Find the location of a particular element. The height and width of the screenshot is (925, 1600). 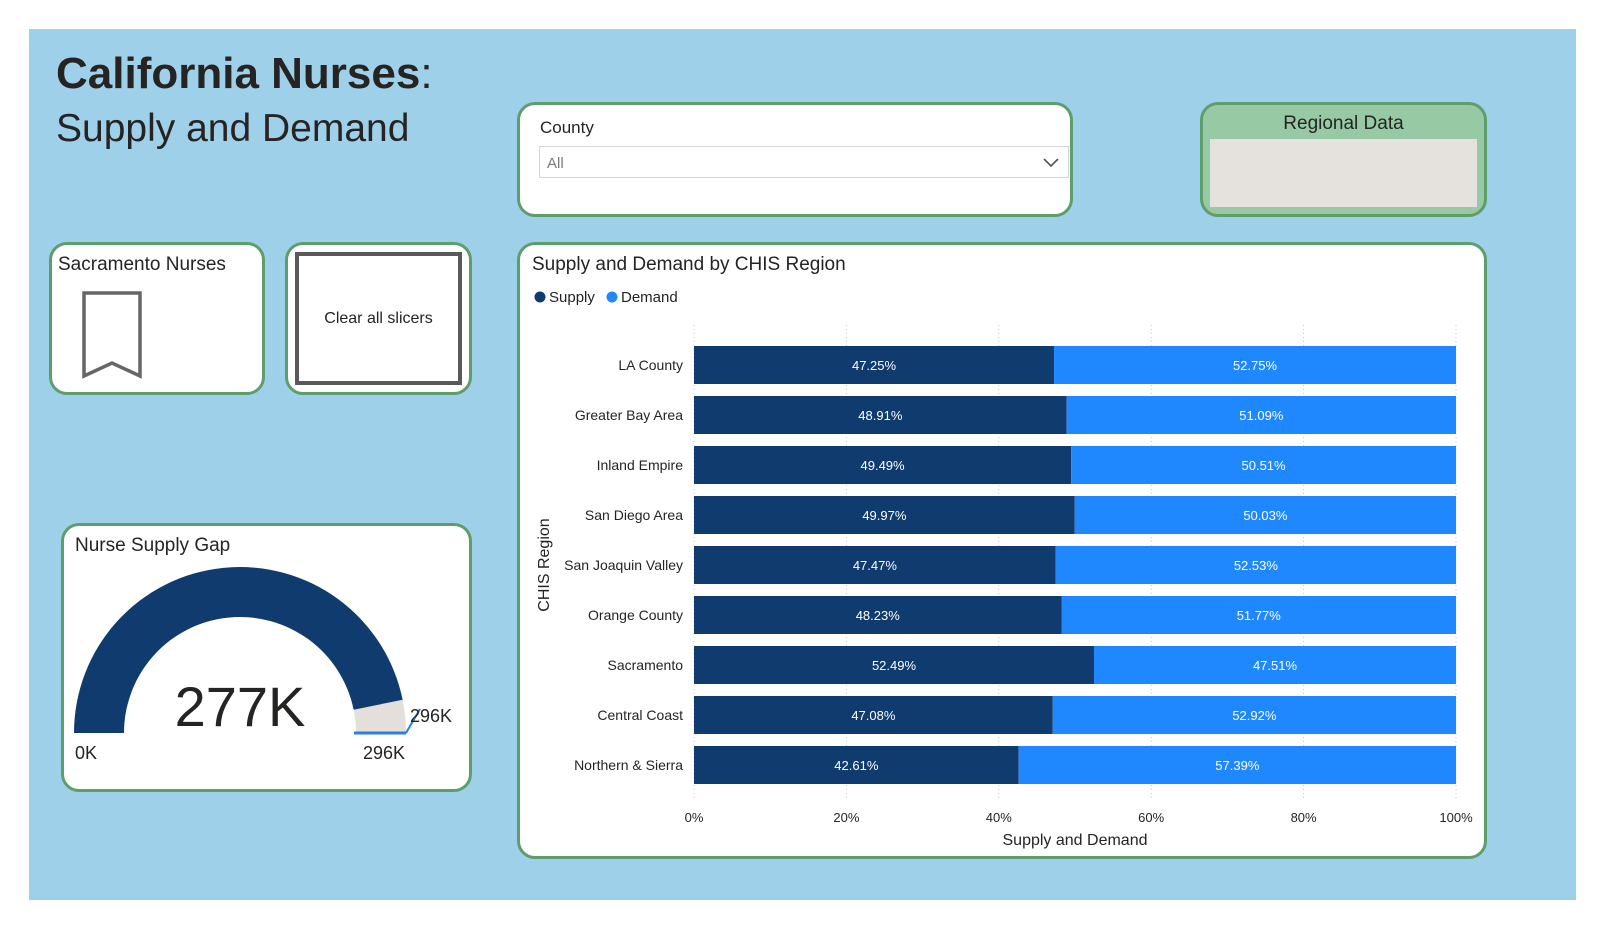

gauge-min-label: 0K is located at coordinates (86, 753).